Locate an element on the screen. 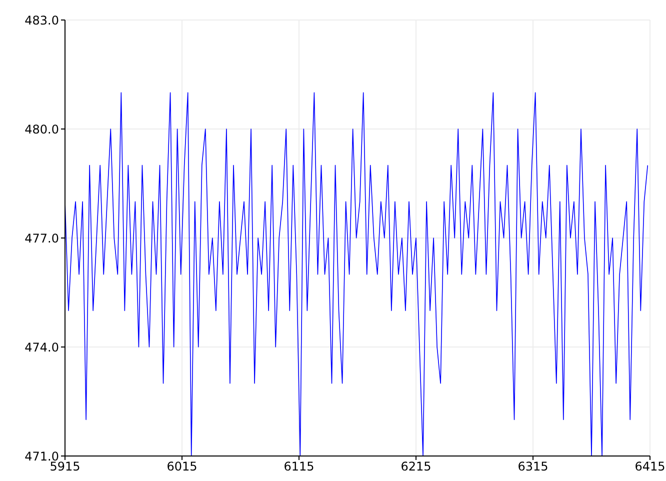 This screenshot has height=481, width=666. y-tick-label: 483.0 is located at coordinates (41, 20).